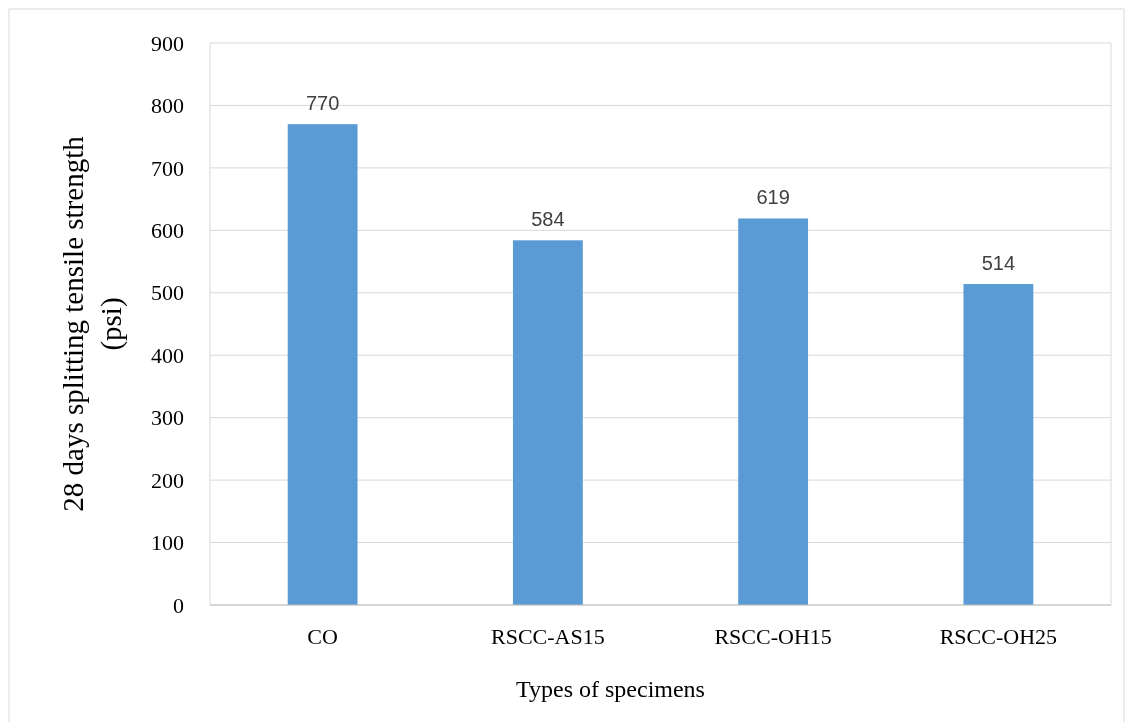 The image size is (1125, 722). Describe the element at coordinates (178, 605) in the screenshot. I see `y-tick-label: 0` at that location.